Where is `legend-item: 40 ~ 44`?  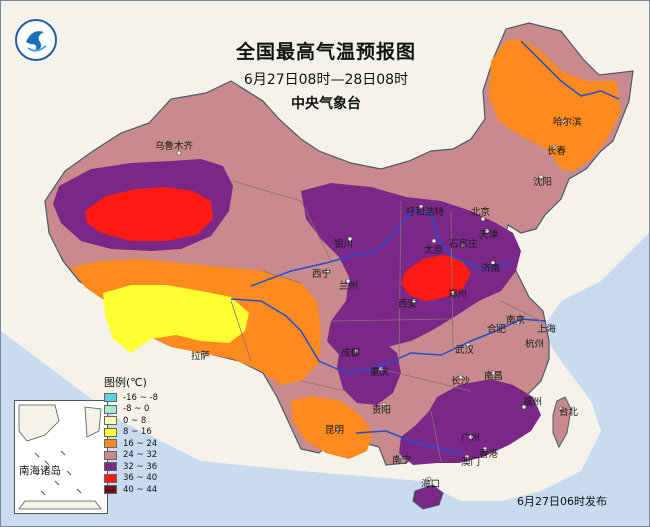 legend-item: 40 ~ 44 is located at coordinates (141, 490).